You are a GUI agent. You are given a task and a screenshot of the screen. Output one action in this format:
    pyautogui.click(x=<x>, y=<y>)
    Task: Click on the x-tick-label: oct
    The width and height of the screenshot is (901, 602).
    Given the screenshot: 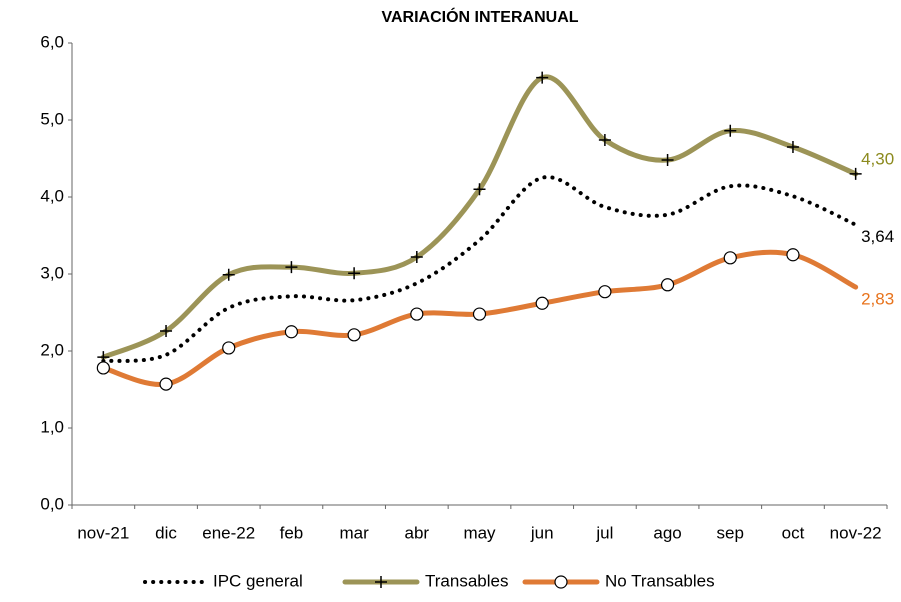 What is the action you would take?
    pyautogui.click(x=793, y=532)
    